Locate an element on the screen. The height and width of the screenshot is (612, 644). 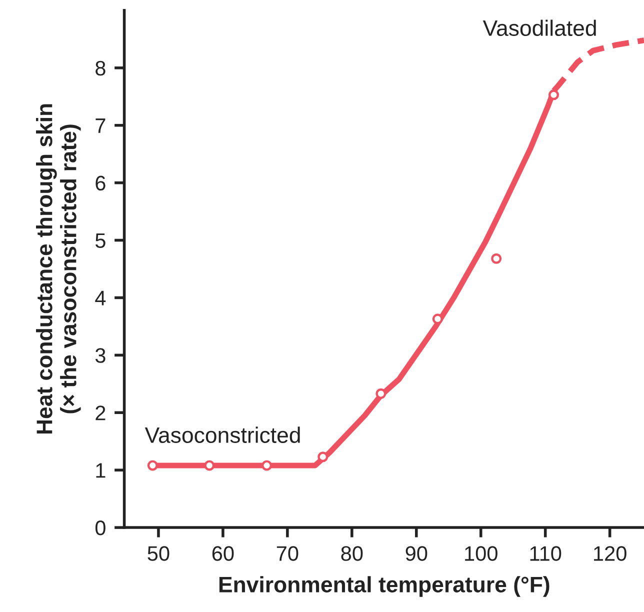
y-tick-label: 4 is located at coordinates (100, 298).